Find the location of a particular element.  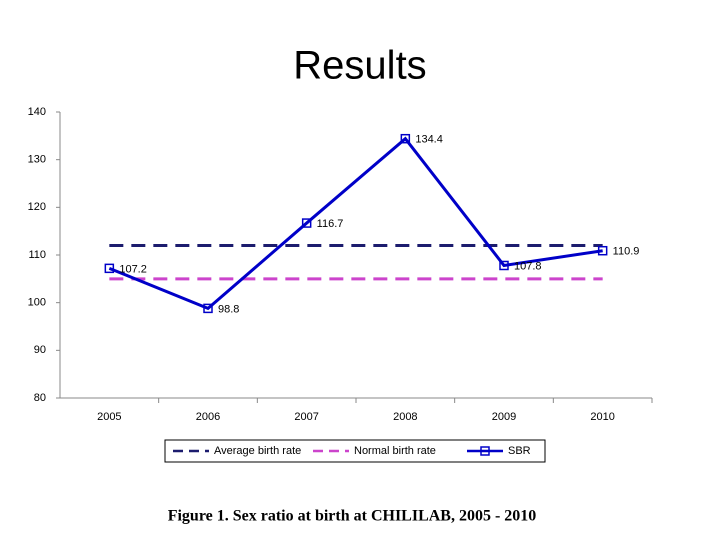

y-tick-label: 90 is located at coordinates (40, 350).